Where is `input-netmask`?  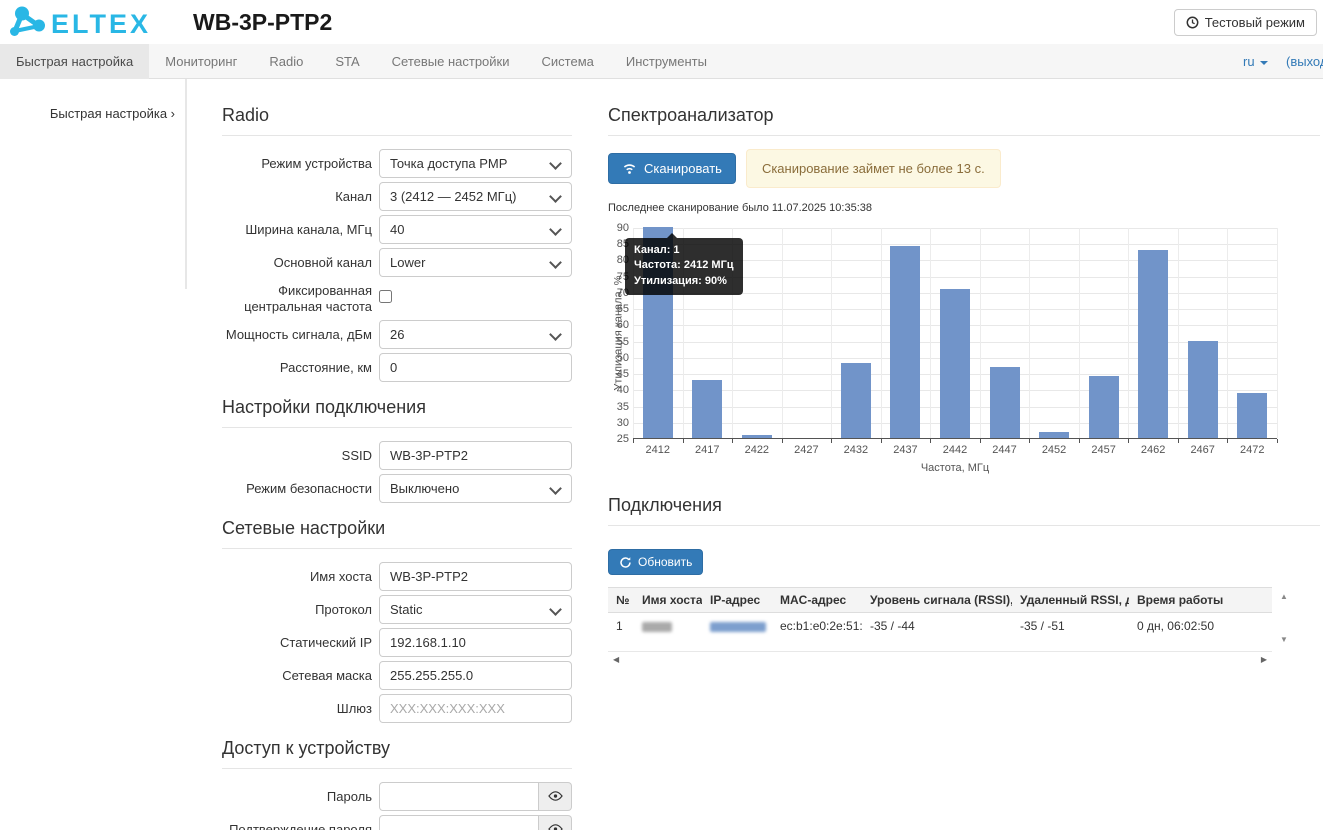 input-netmask is located at coordinates (475, 675).